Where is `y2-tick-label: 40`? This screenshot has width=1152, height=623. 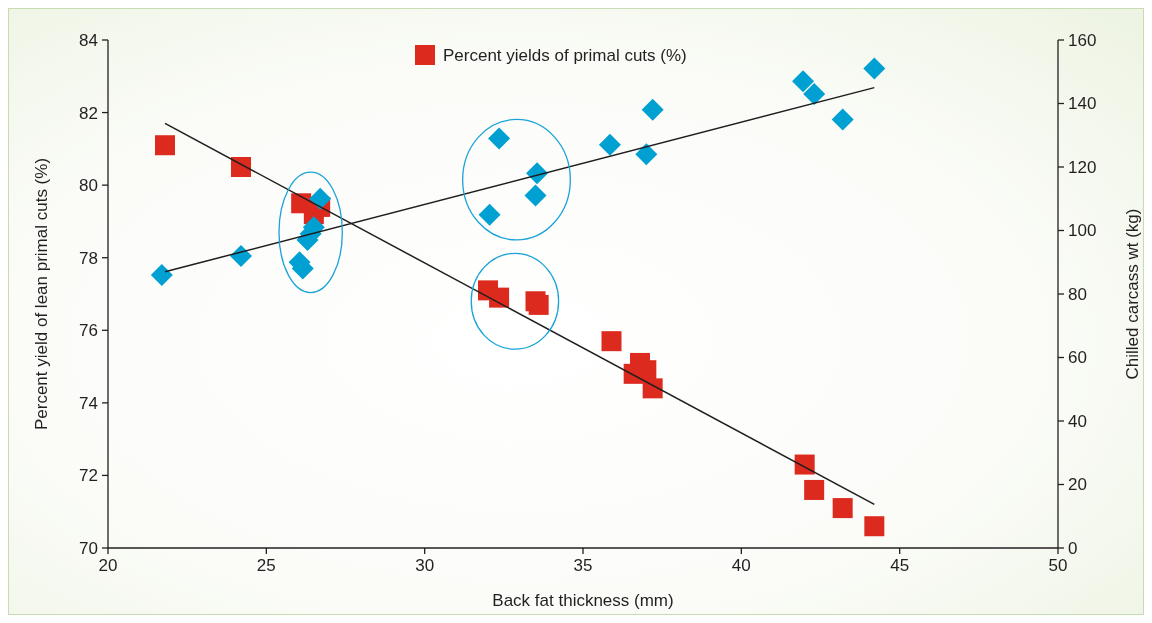 y2-tick-label: 40 is located at coordinates (1077, 421).